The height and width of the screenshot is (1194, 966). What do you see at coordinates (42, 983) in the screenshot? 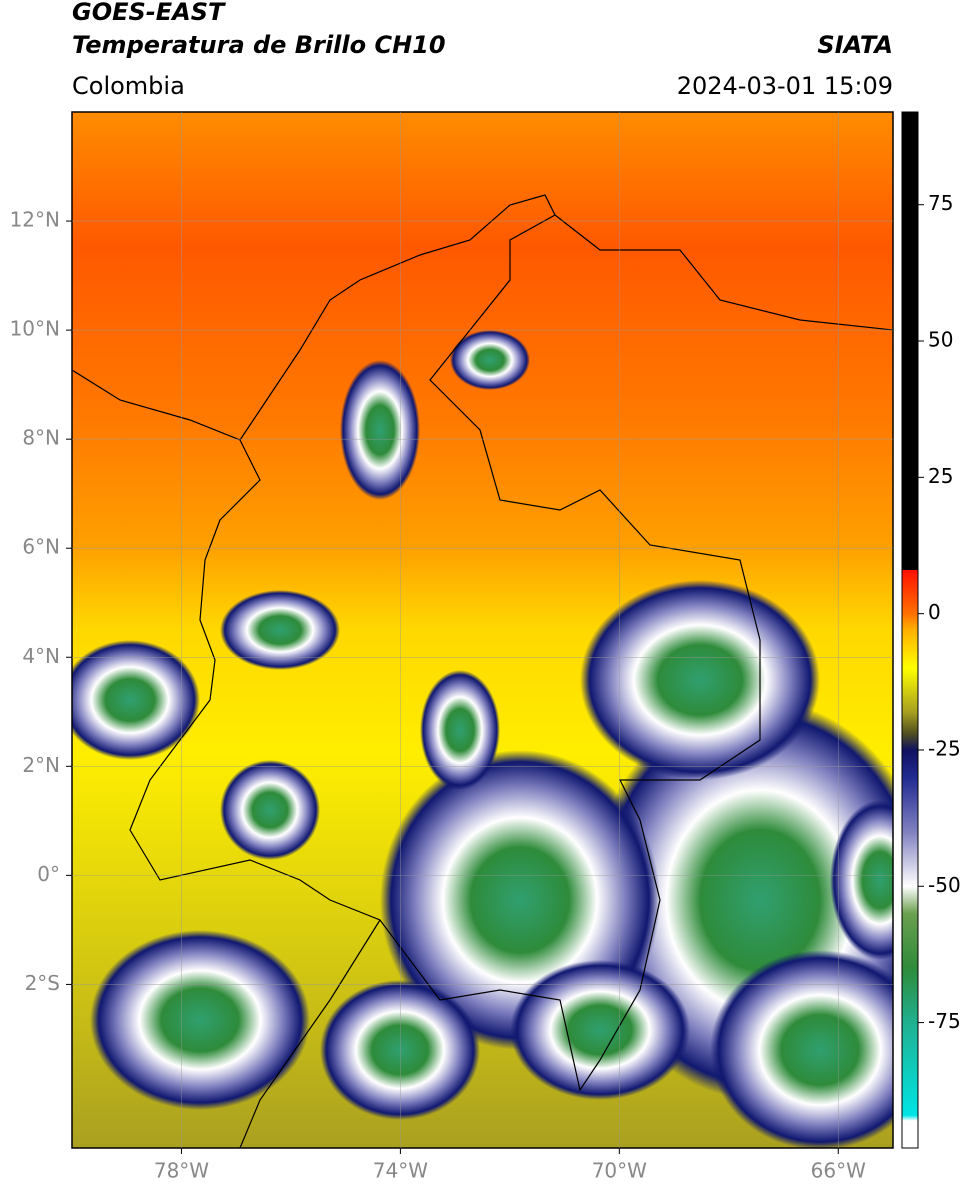
I see `y-tick-label: 2°S` at bounding box center [42, 983].